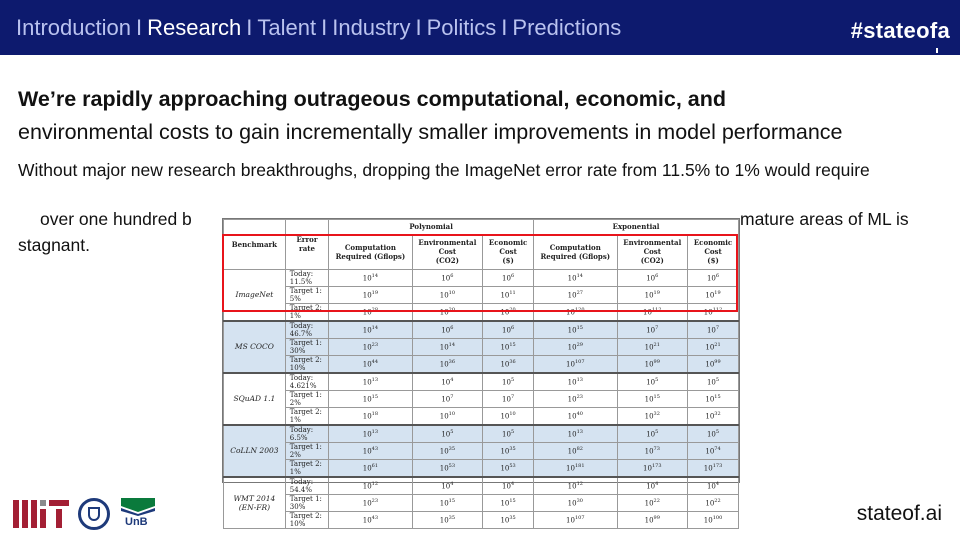 Image resolution: width=960 pixels, height=540 pixels. What do you see at coordinates (307, 485) in the screenshot?
I see `error-rate-cell: Today: 54.4%` at bounding box center [307, 485].